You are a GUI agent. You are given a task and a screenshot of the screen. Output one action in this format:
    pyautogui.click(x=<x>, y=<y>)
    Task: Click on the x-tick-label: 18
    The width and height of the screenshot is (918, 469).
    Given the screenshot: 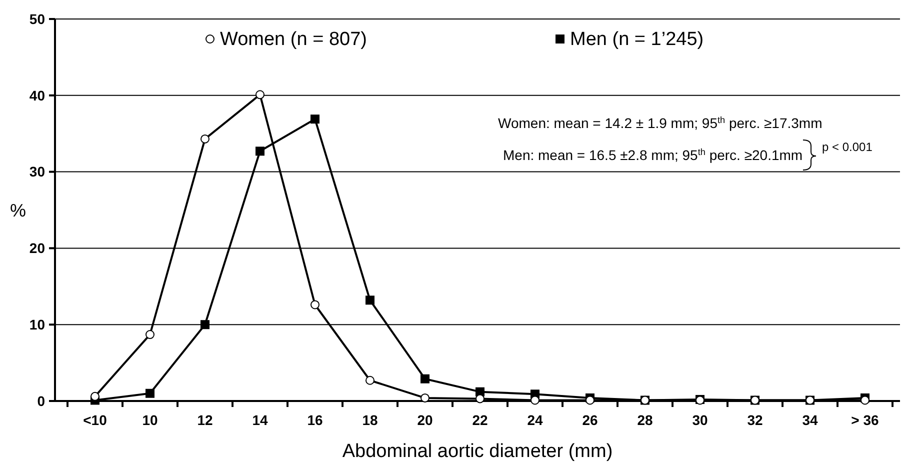 What is the action you would take?
    pyautogui.click(x=370, y=420)
    